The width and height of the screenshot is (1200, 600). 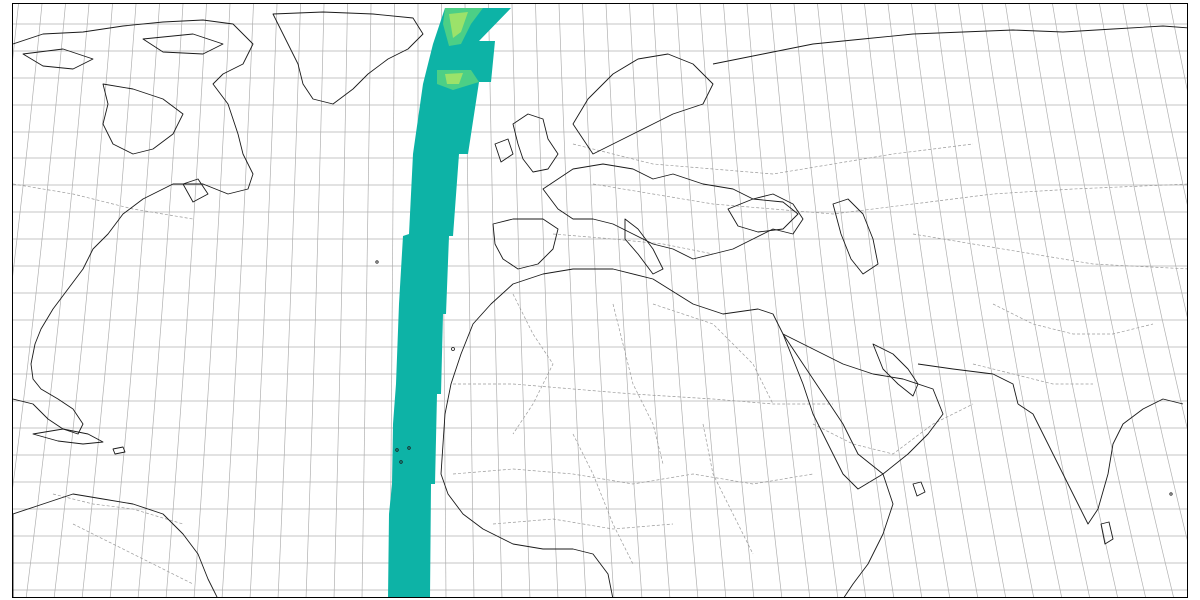 What do you see at coordinates (968, 384) in the screenshot?
I see `coast-iran` at bounding box center [968, 384].